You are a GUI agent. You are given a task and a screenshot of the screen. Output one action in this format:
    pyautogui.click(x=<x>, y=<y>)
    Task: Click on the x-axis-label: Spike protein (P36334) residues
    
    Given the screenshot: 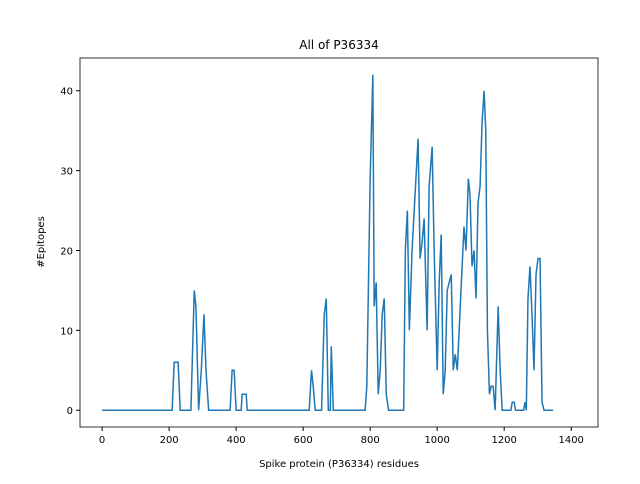 What is the action you would take?
    pyautogui.click(x=339, y=464)
    